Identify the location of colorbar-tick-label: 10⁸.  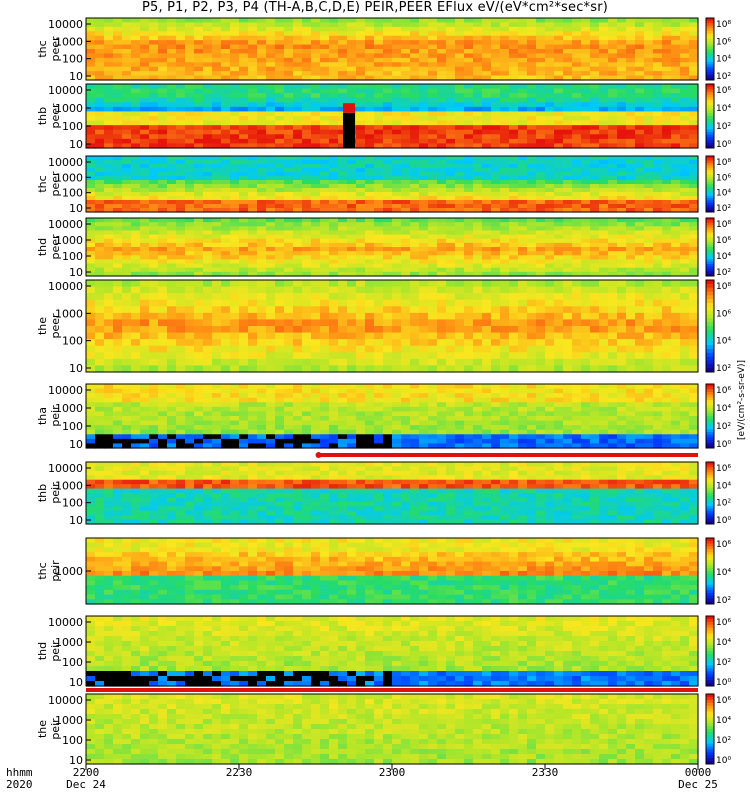
(723, 287).